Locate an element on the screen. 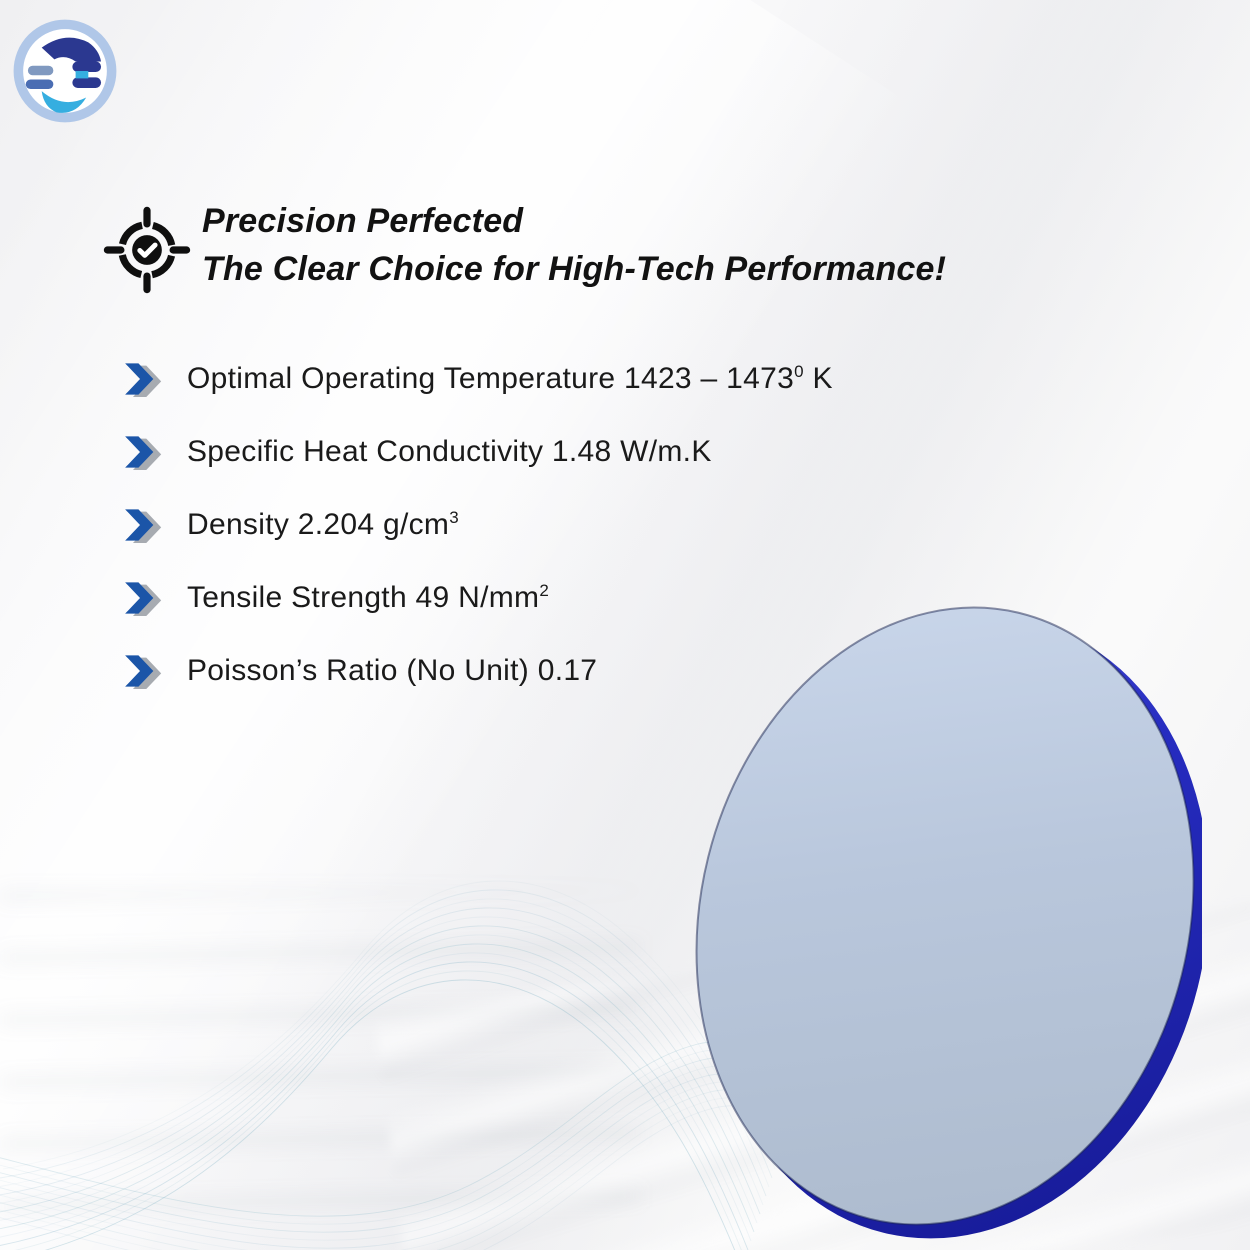  spec-label-text: Specific Heat Conductivity 1.48 W/m.K is located at coordinates (449, 451).